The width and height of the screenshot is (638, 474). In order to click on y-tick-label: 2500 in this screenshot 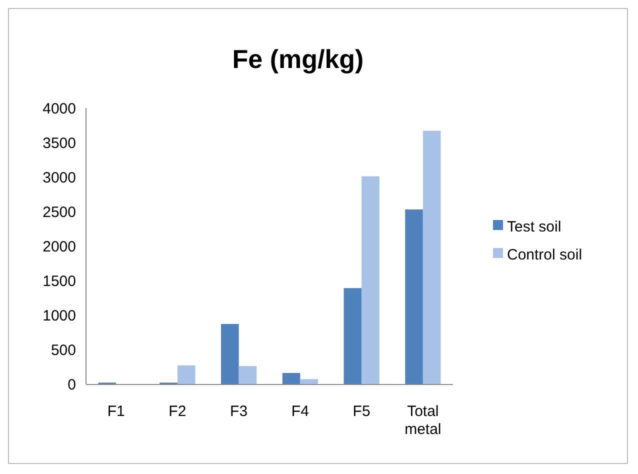, I will do `click(59, 212)`.